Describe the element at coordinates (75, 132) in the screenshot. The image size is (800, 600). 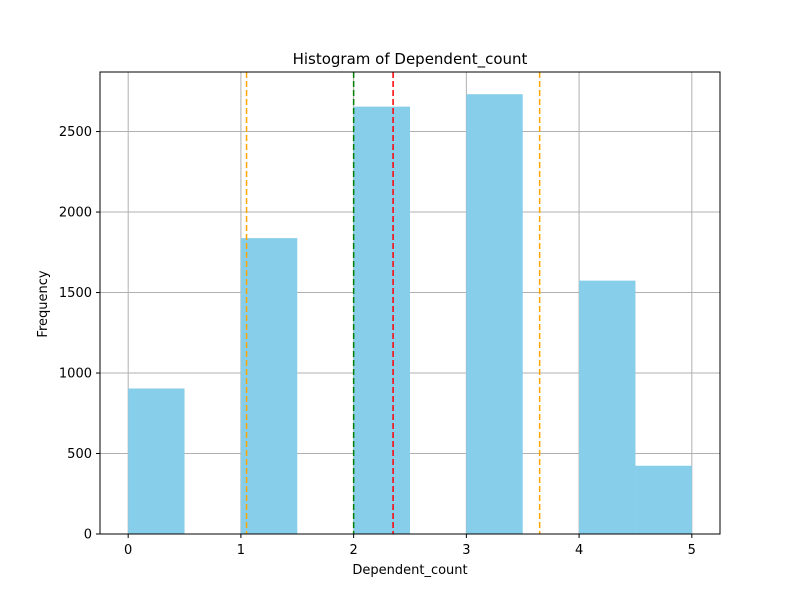
I see `y-tick-label: 2500` at that location.